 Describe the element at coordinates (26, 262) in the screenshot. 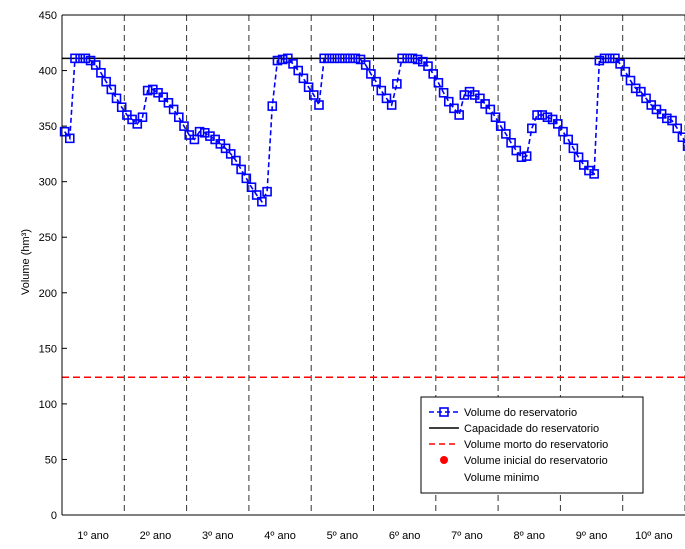

I see `y-axis-label: Volume (hm³)` at that location.